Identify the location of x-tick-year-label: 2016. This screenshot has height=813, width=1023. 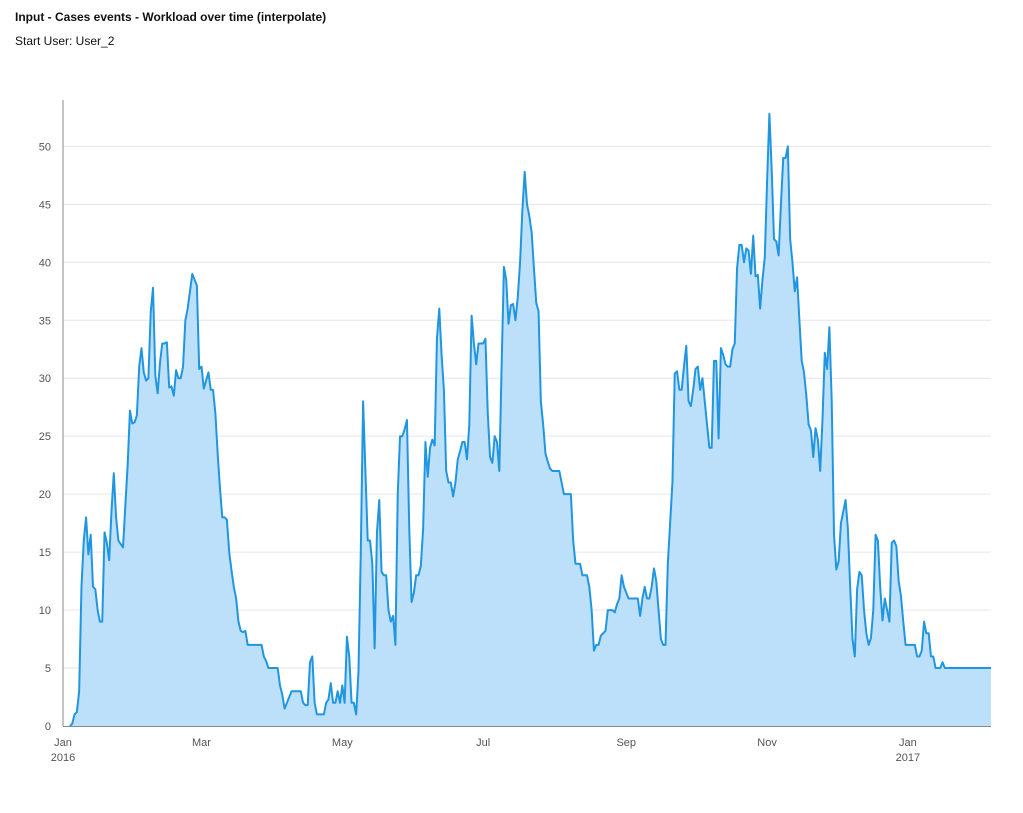
(63, 758).